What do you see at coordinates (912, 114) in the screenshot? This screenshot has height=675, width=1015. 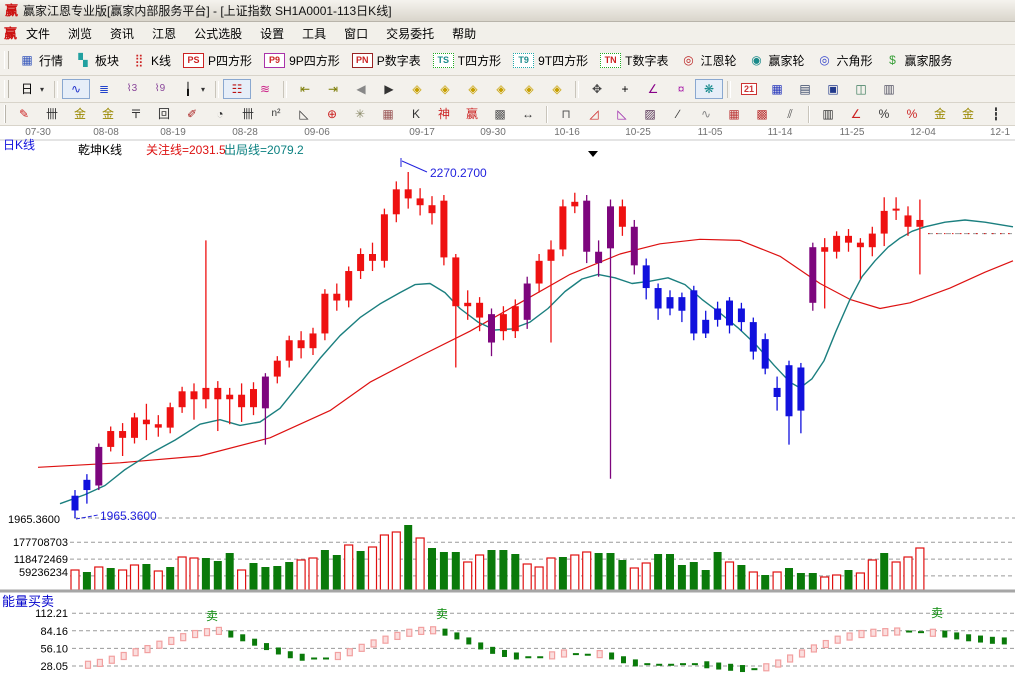 I see `percent-line-button: %` at bounding box center [912, 114].